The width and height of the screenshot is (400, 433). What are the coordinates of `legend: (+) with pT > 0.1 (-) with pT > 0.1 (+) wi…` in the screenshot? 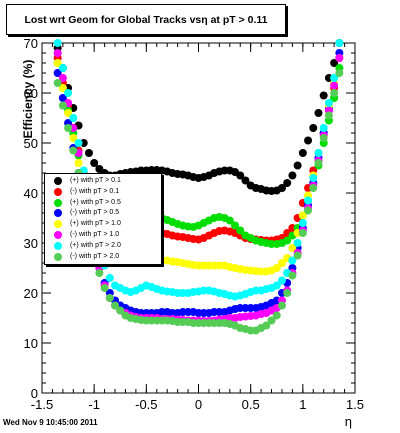 It's located at (103, 219).